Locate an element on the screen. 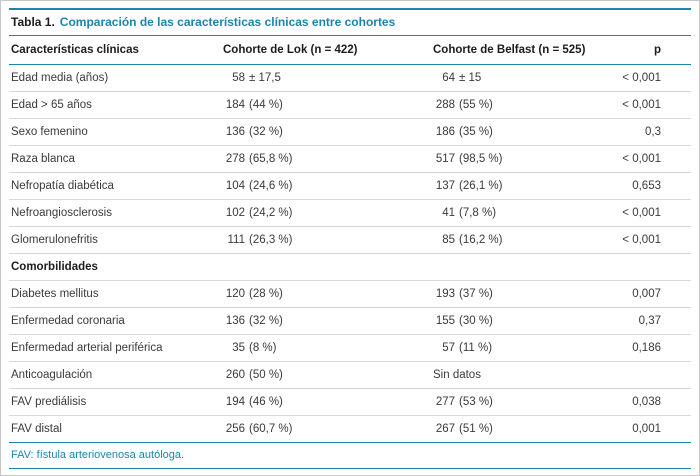 Image resolution: width=700 pixels, height=476 pixels. value-detail: (24,2 %) is located at coordinates (271, 213).